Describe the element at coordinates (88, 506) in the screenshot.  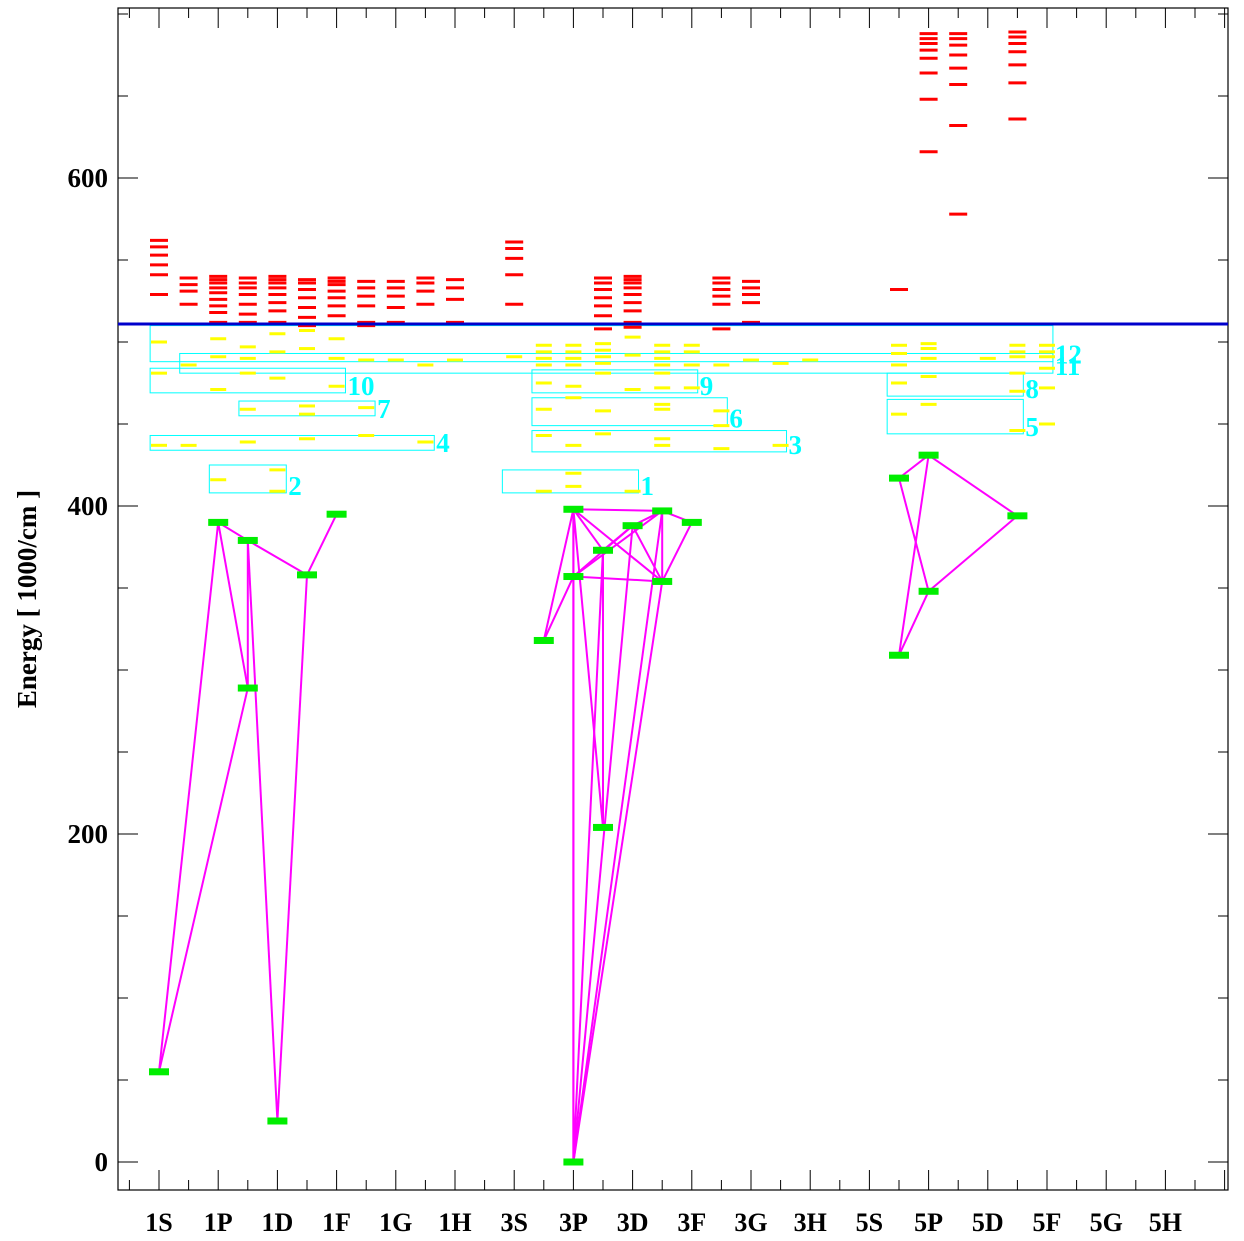
I see `y-tick-label: 400` at that location.